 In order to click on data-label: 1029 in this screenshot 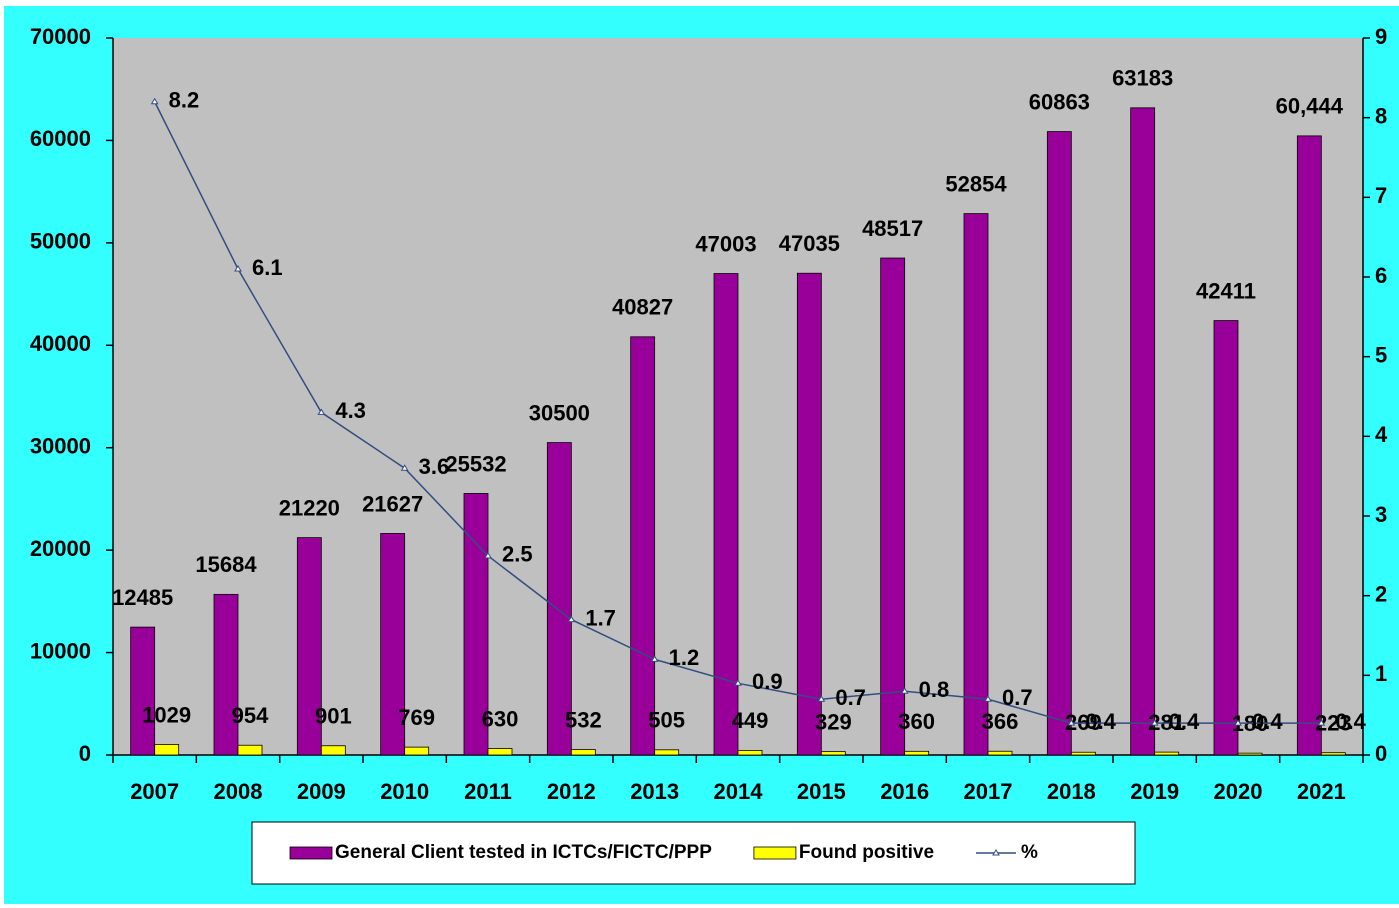, I will do `click(166, 714)`.